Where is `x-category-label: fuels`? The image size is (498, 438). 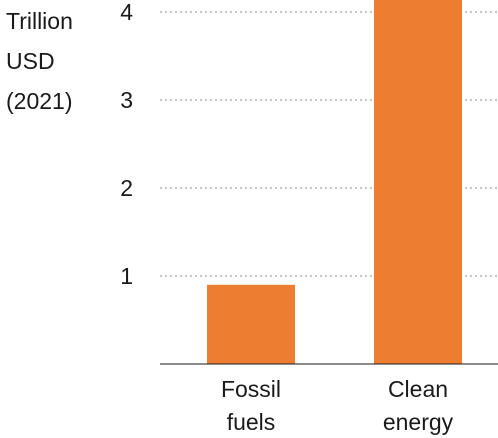
x-category-label: fuels is located at coordinates (251, 422).